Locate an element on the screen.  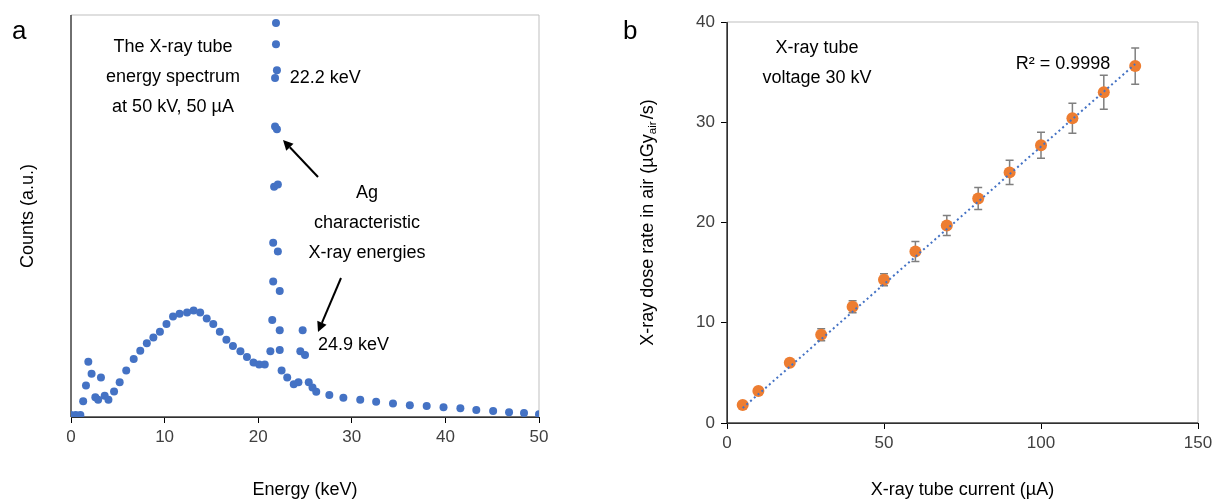
y-tick-label: 0 is located at coordinates (710, 422).